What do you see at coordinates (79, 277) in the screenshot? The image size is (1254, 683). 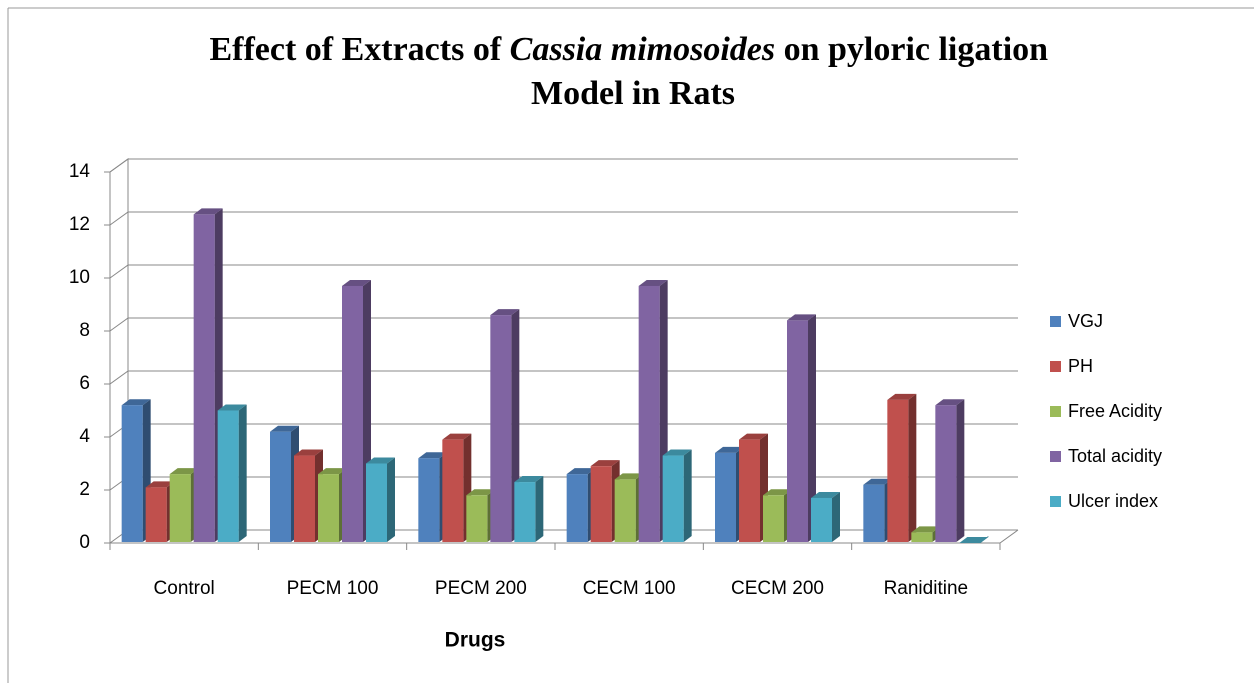 I see `y-tick-label: 10` at bounding box center [79, 277].